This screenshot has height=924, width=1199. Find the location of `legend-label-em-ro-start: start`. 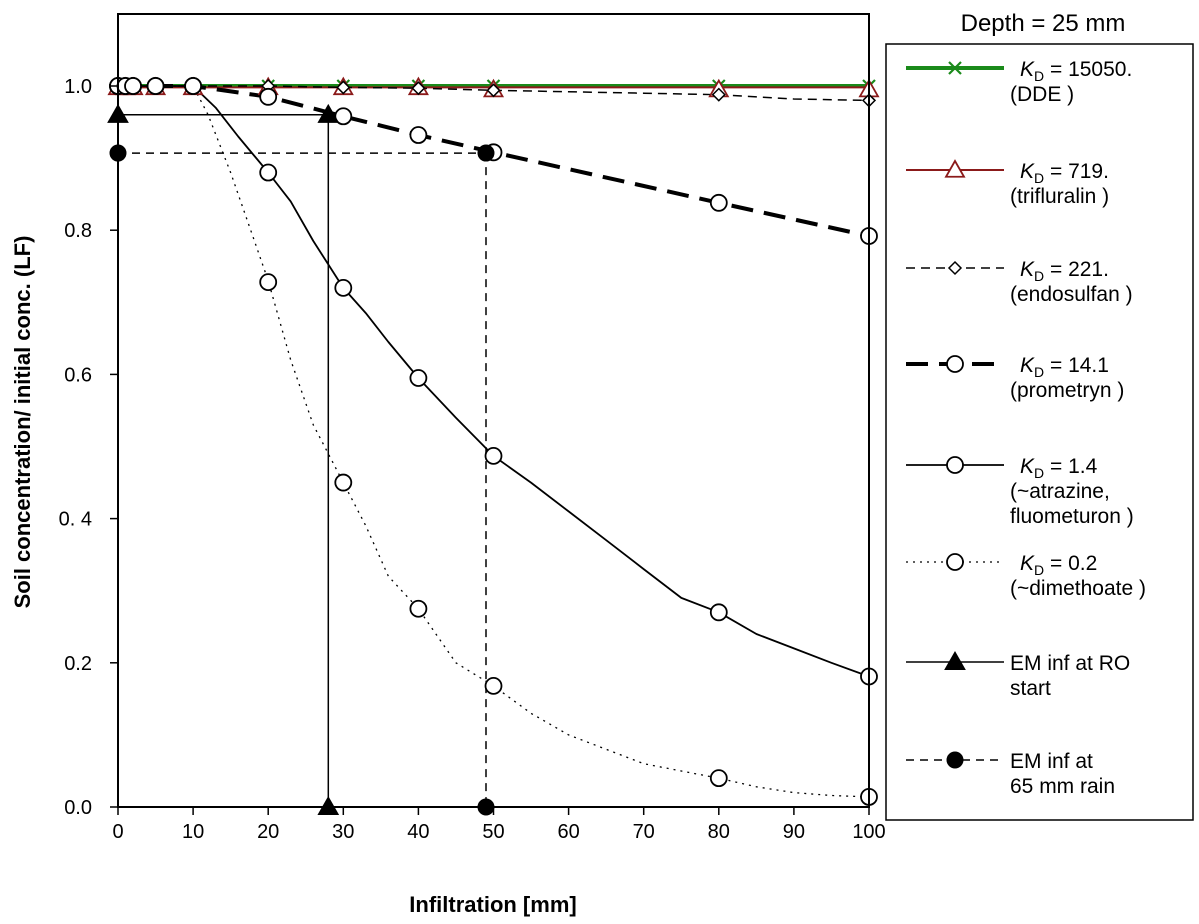

legend-label-em-ro-start: start is located at coordinates (1030, 688).